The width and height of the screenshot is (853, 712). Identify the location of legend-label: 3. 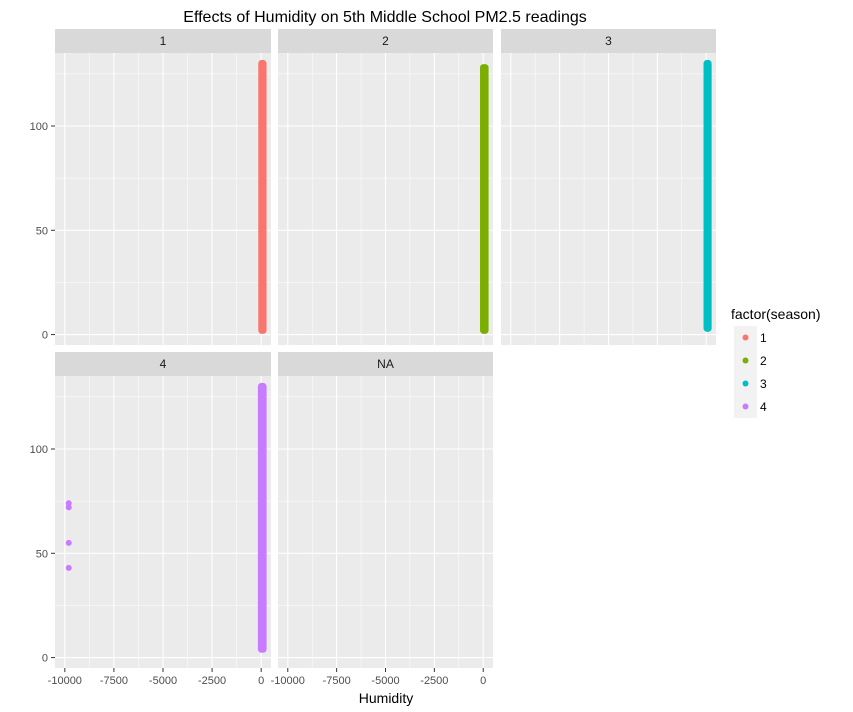
(763, 384).